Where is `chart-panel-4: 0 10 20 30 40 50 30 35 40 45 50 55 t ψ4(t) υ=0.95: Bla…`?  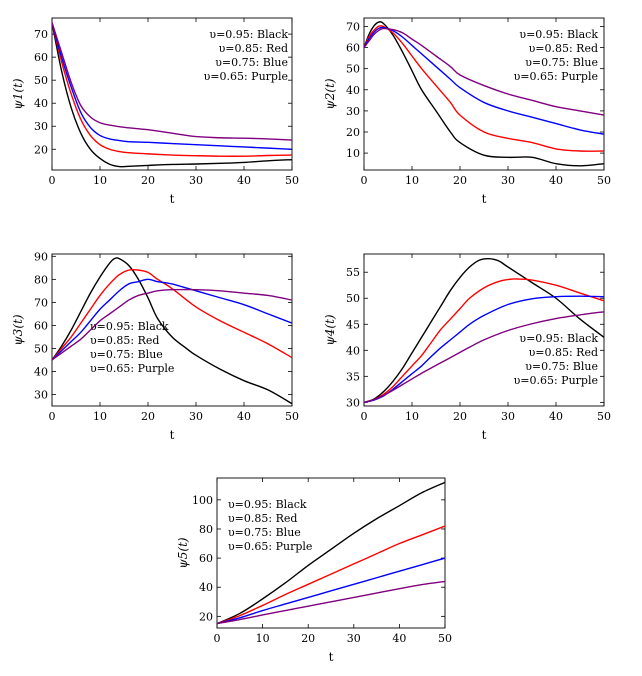
chart-panel-4: 0 10 20 30 40 50 30 35 40 45 50 55 t ψ4(t) υ=0.95: Bla… is located at coordinates (467, 347).